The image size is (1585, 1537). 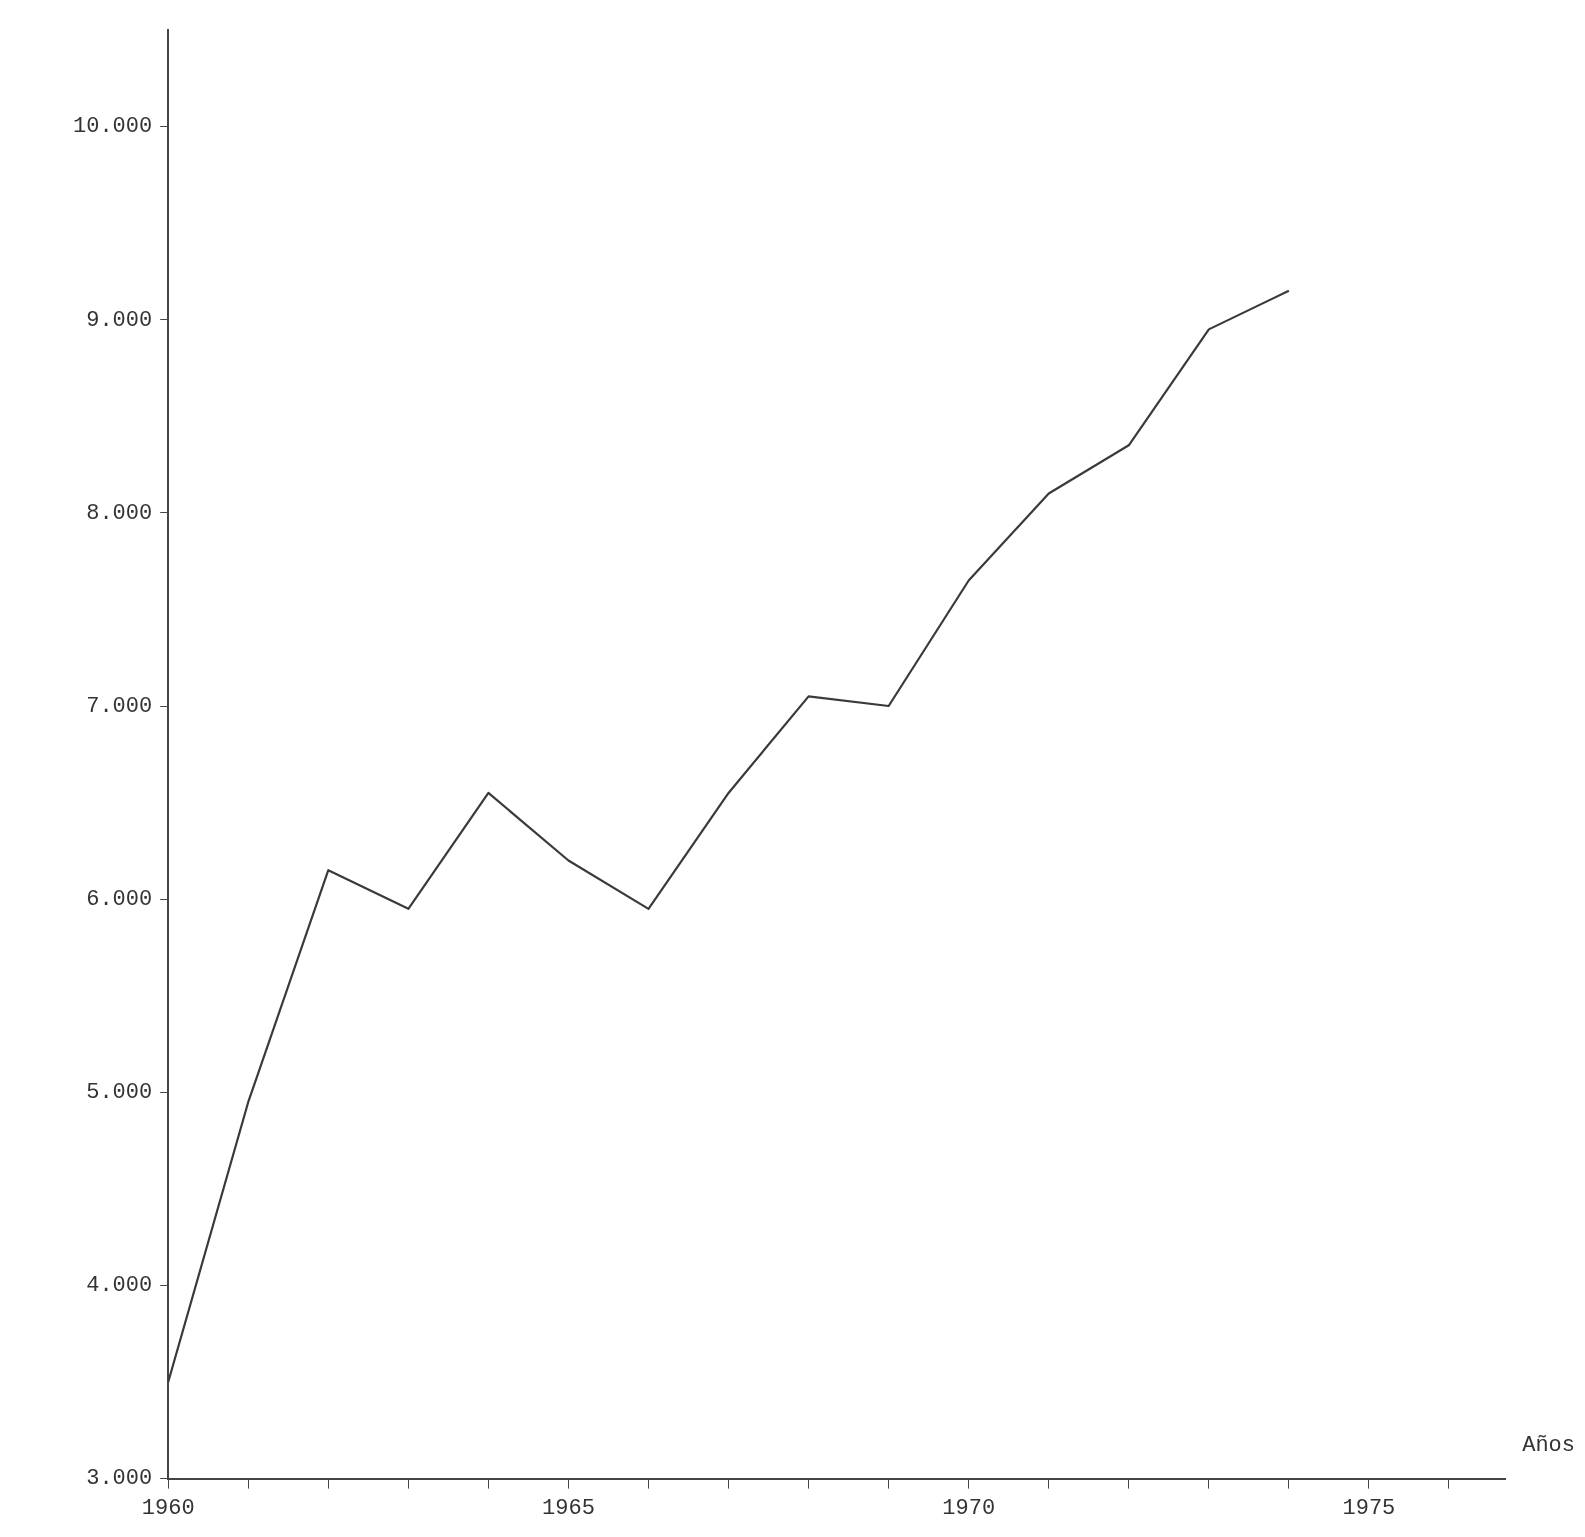 I want to click on x-axis-title: Años, so click(x=1548, y=1446).